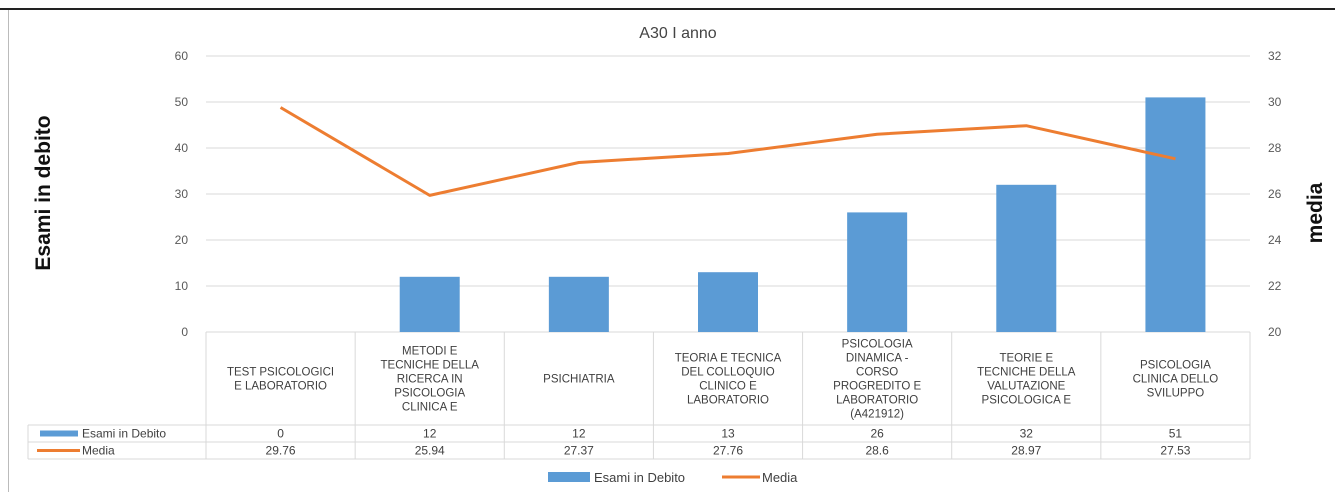 The height and width of the screenshot is (492, 1335). What do you see at coordinates (182, 102) in the screenshot?
I see `y-tick-label: 50` at bounding box center [182, 102].